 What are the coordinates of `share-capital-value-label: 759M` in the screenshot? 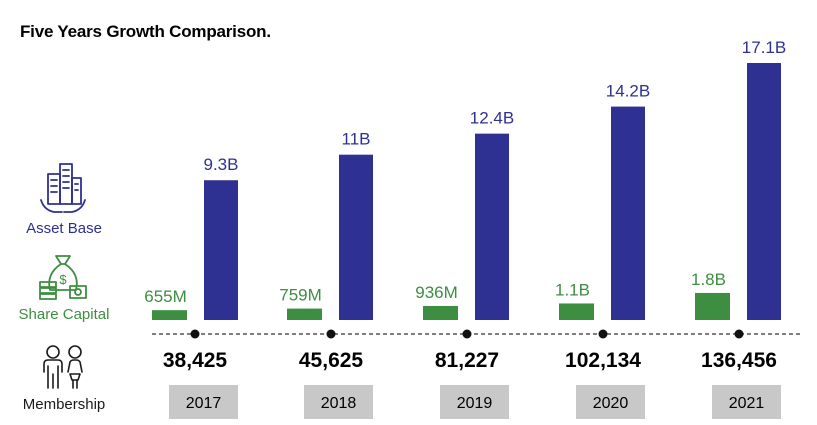 It's located at (300, 295).